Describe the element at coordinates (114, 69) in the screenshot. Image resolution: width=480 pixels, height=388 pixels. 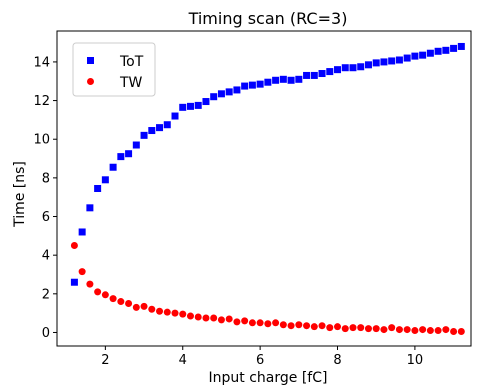
I see `legend: ToT TW` at that location.